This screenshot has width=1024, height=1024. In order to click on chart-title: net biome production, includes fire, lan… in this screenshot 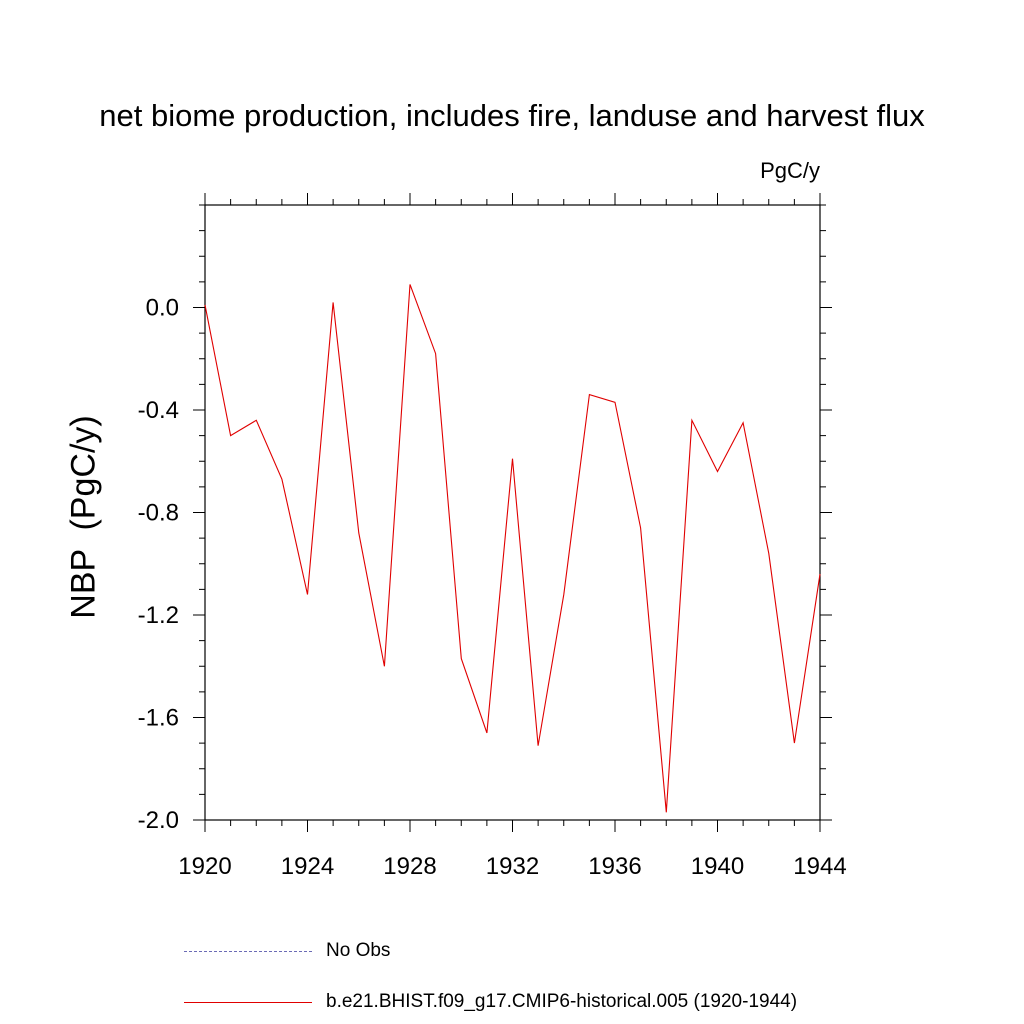, I will do `click(512, 115)`.